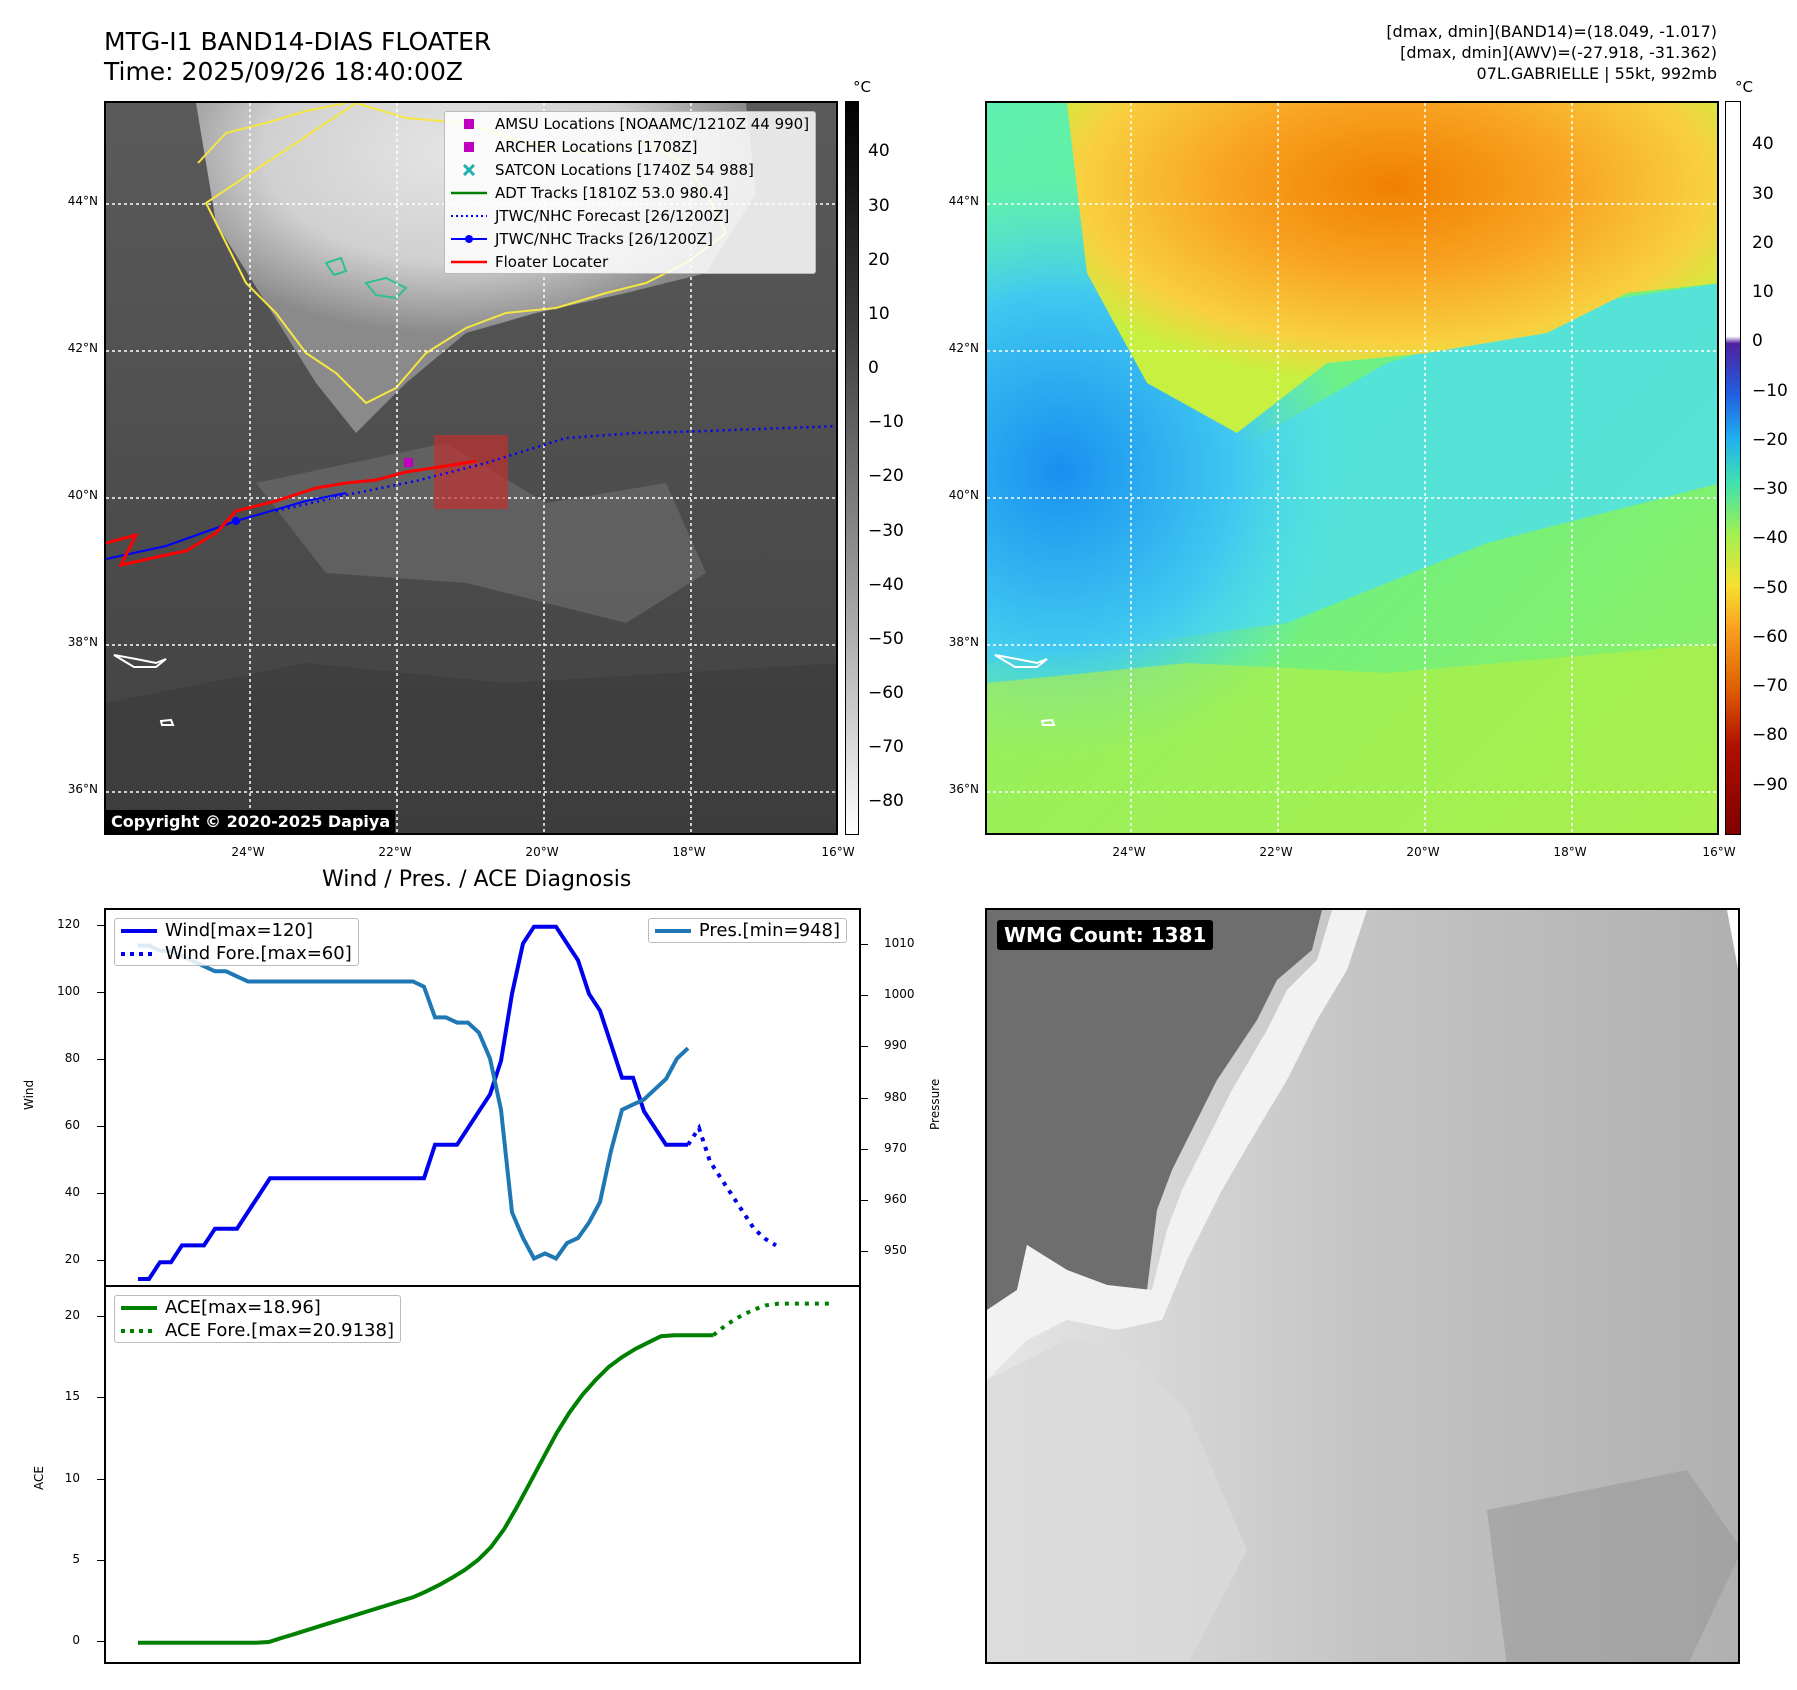  I want to click on wv-colorbar-tick: 0, so click(1757, 341).